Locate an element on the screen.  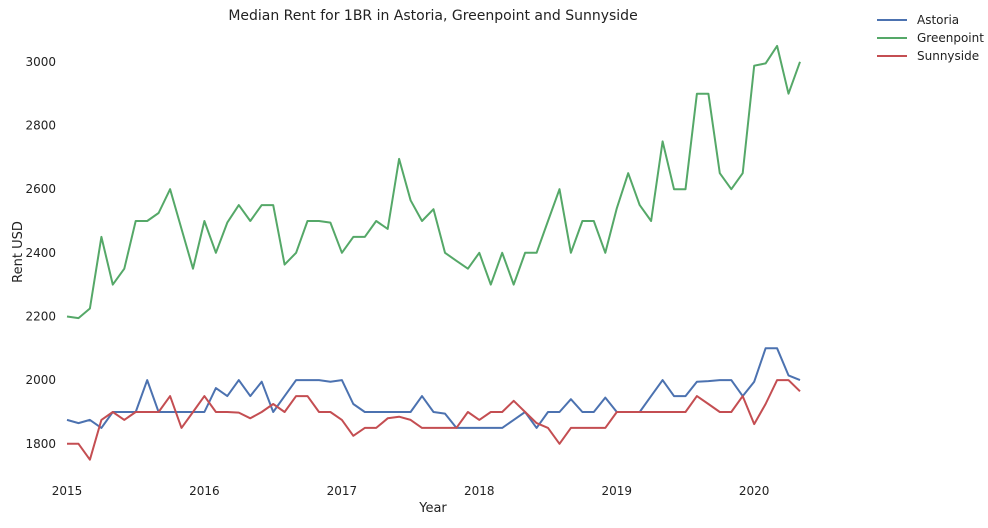
series-line-astoria is located at coordinates (433, 388).